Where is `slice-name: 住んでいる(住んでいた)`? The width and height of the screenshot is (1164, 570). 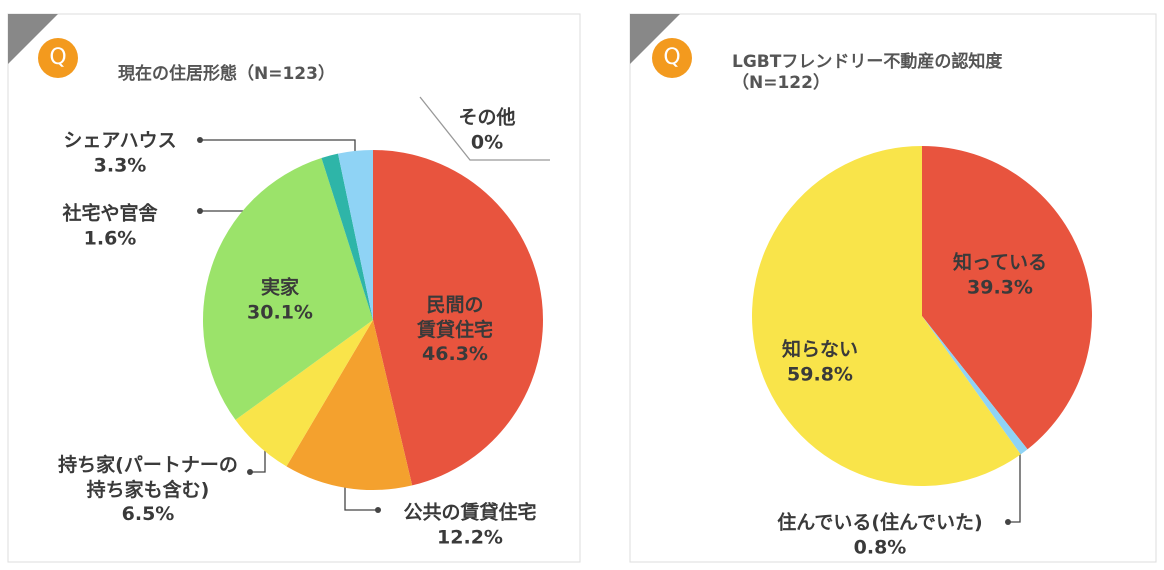
slice-name: 住んでいる(住んでいた) is located at coordinates (880, 522).